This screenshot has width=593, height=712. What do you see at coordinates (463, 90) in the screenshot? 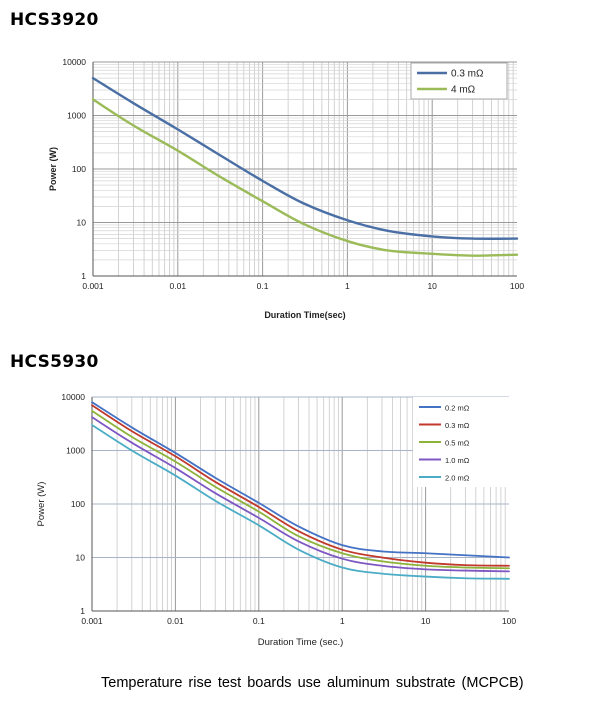
I see `legend-label: 4 mΩ` at bounding box center [463, 90].